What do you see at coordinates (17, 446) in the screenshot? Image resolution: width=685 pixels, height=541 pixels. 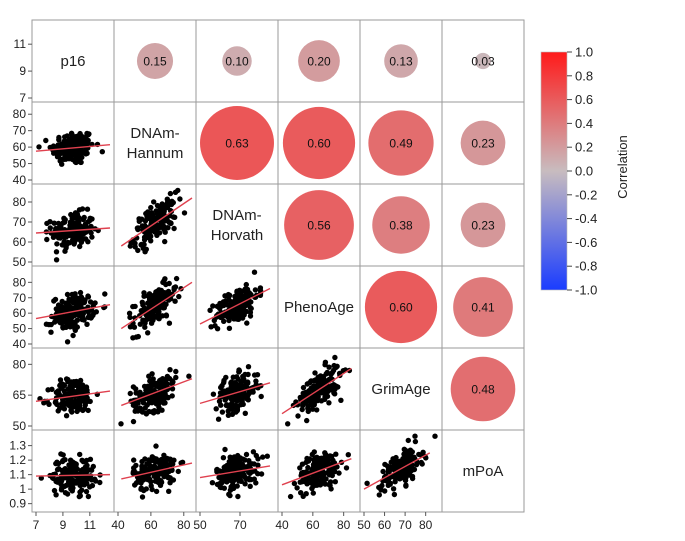 I see `y-tick-label: 1.3` at bounding box center [17, 446].